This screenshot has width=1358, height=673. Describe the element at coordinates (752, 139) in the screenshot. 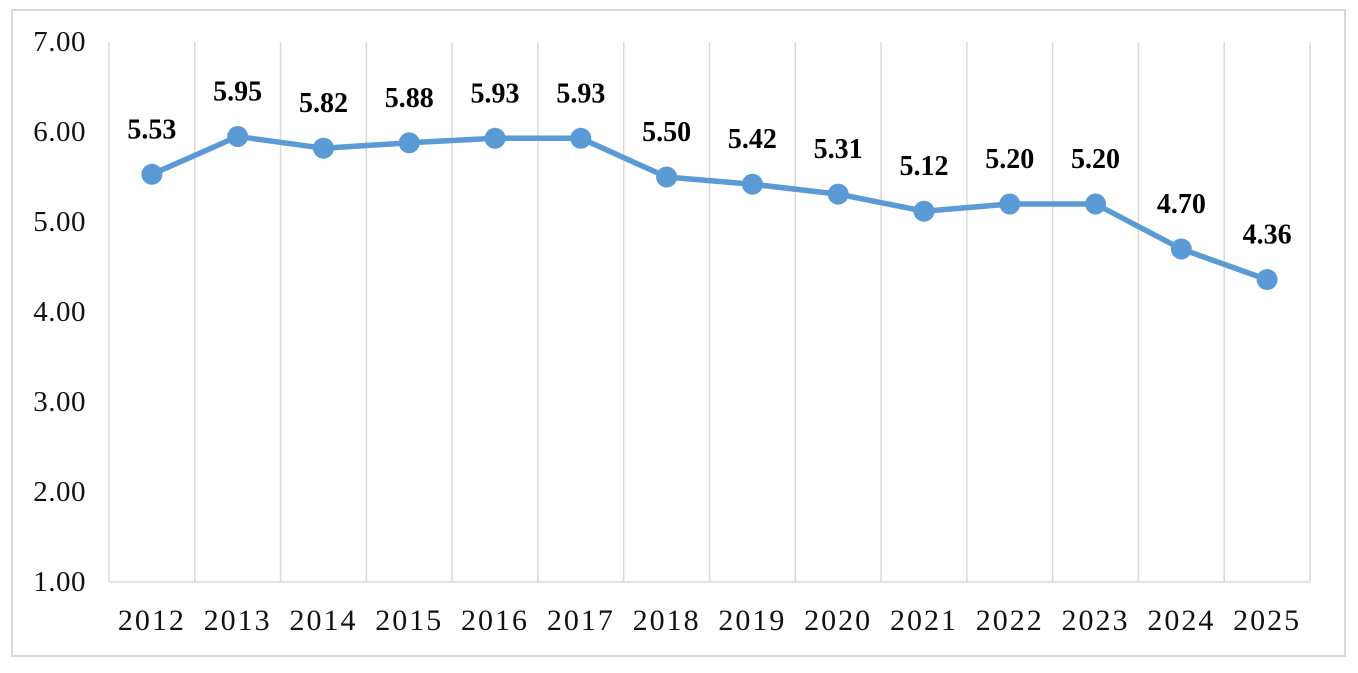

I see `data-point-label: 5.42` at that location.